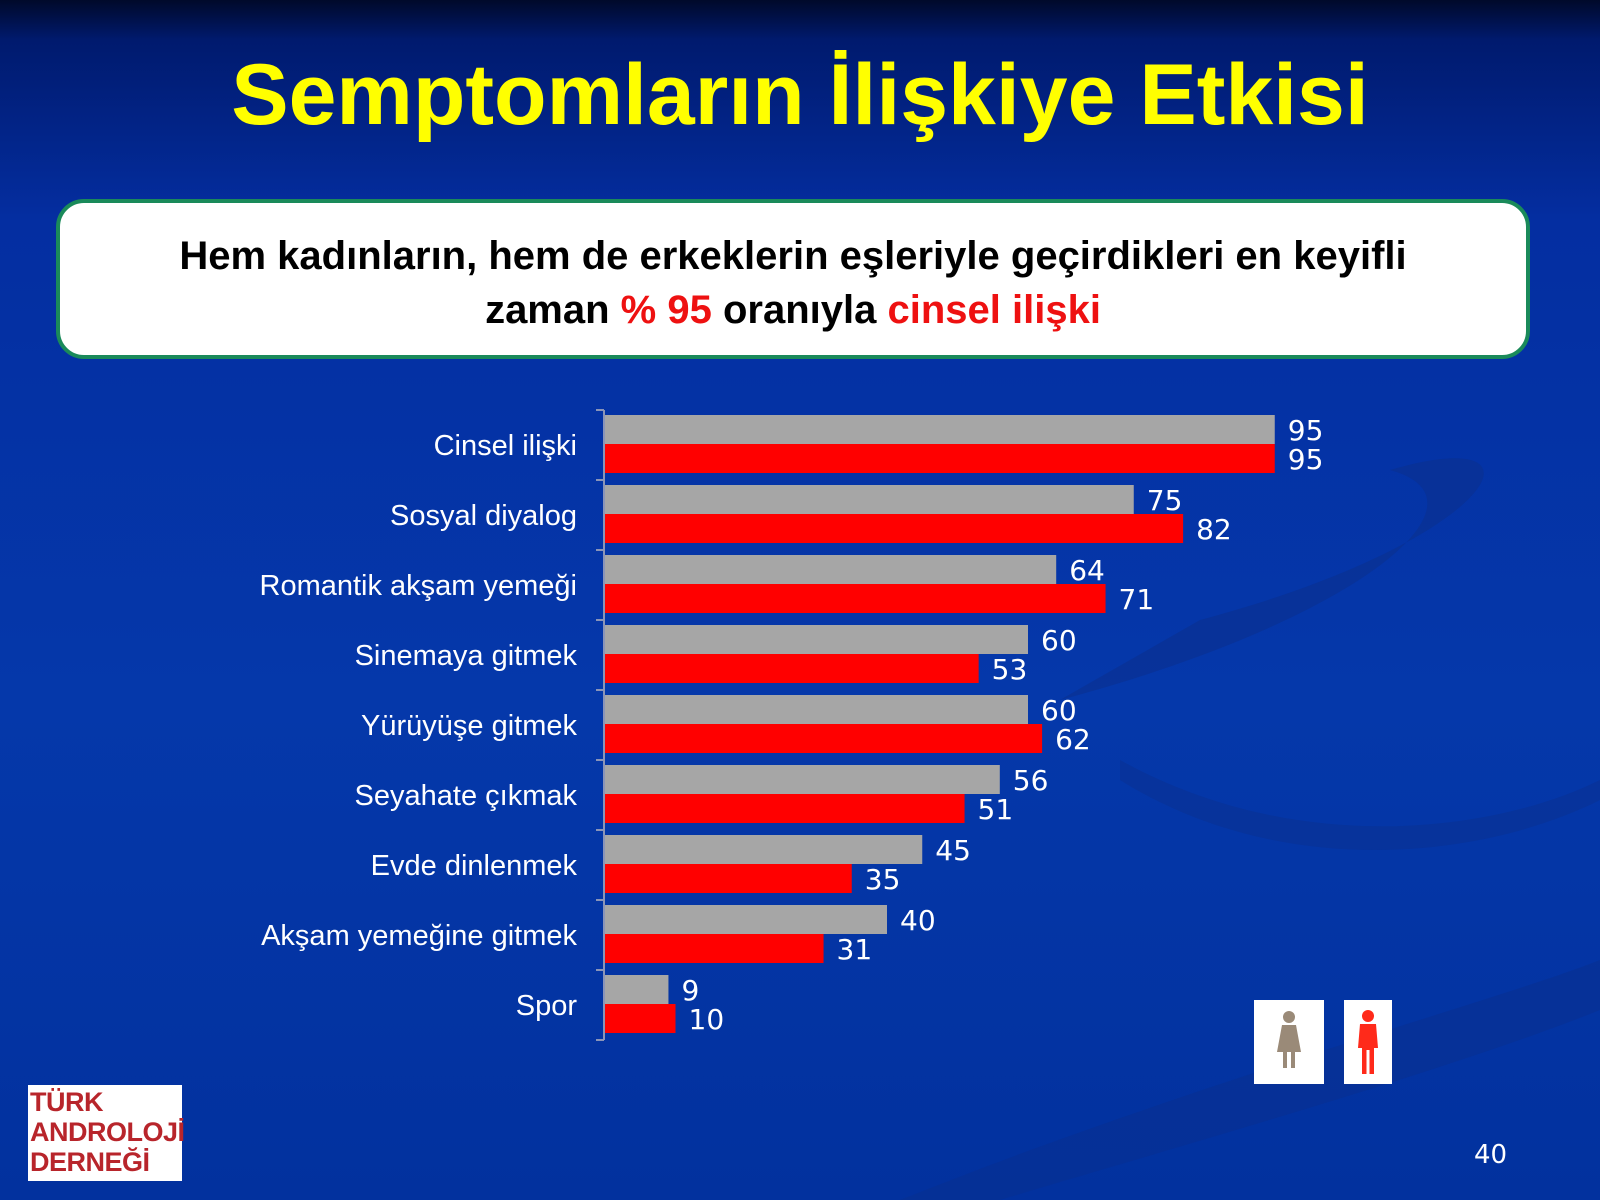 This screenshot has height=1200, width=1600. What do you see at coordinates (1137, 599) in the screenshot?
I see `data-label-men: 71` at bounding box center [1137, 599].